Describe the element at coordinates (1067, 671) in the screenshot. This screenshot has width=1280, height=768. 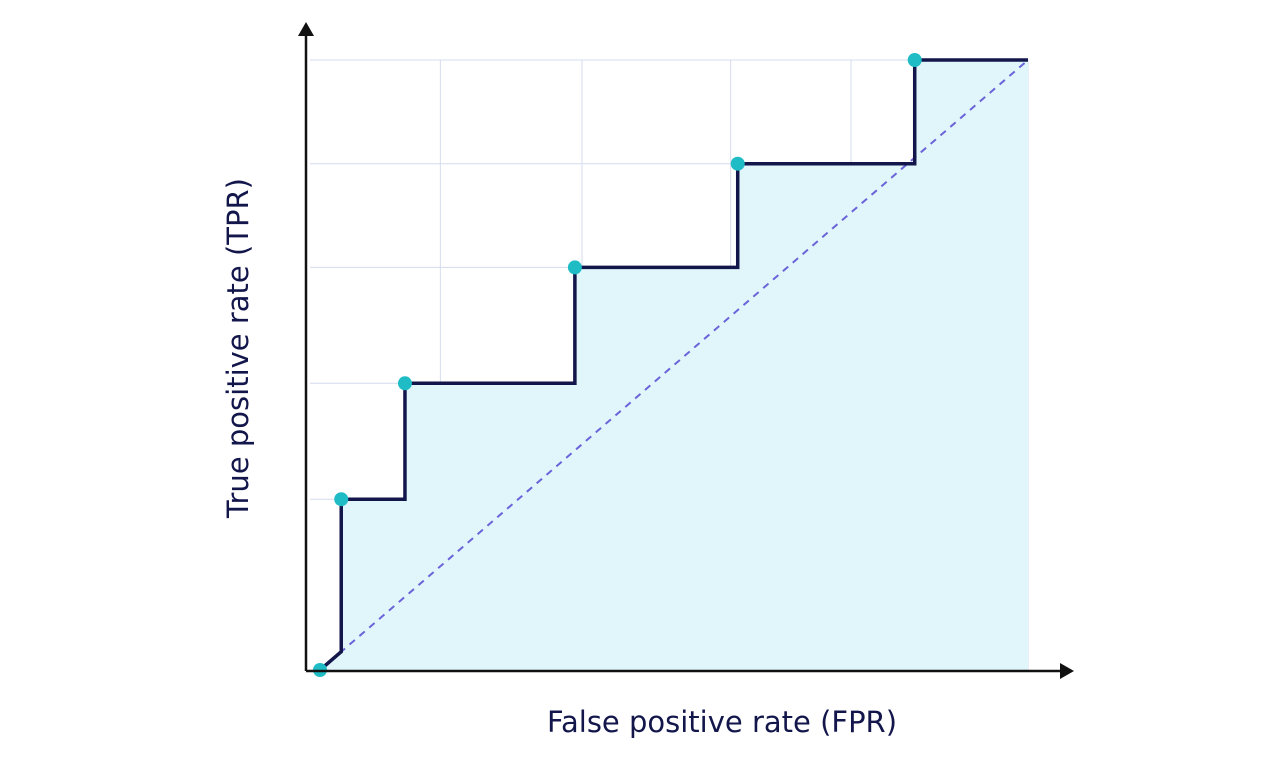
I see `x-axis-arrow` at that location.